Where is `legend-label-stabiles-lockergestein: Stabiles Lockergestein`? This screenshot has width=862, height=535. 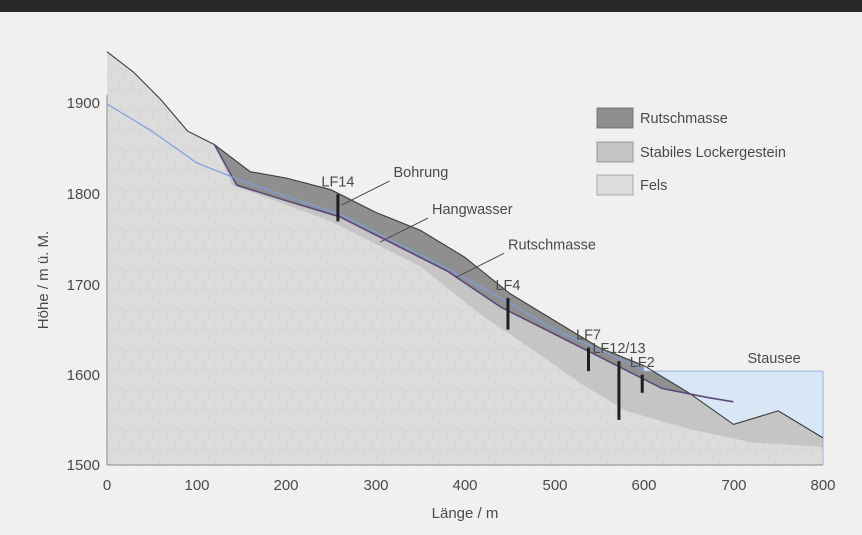 legend-label-stabiles-lockergestein: Stabiles Lockergestein is located at coordinates (713, 153).